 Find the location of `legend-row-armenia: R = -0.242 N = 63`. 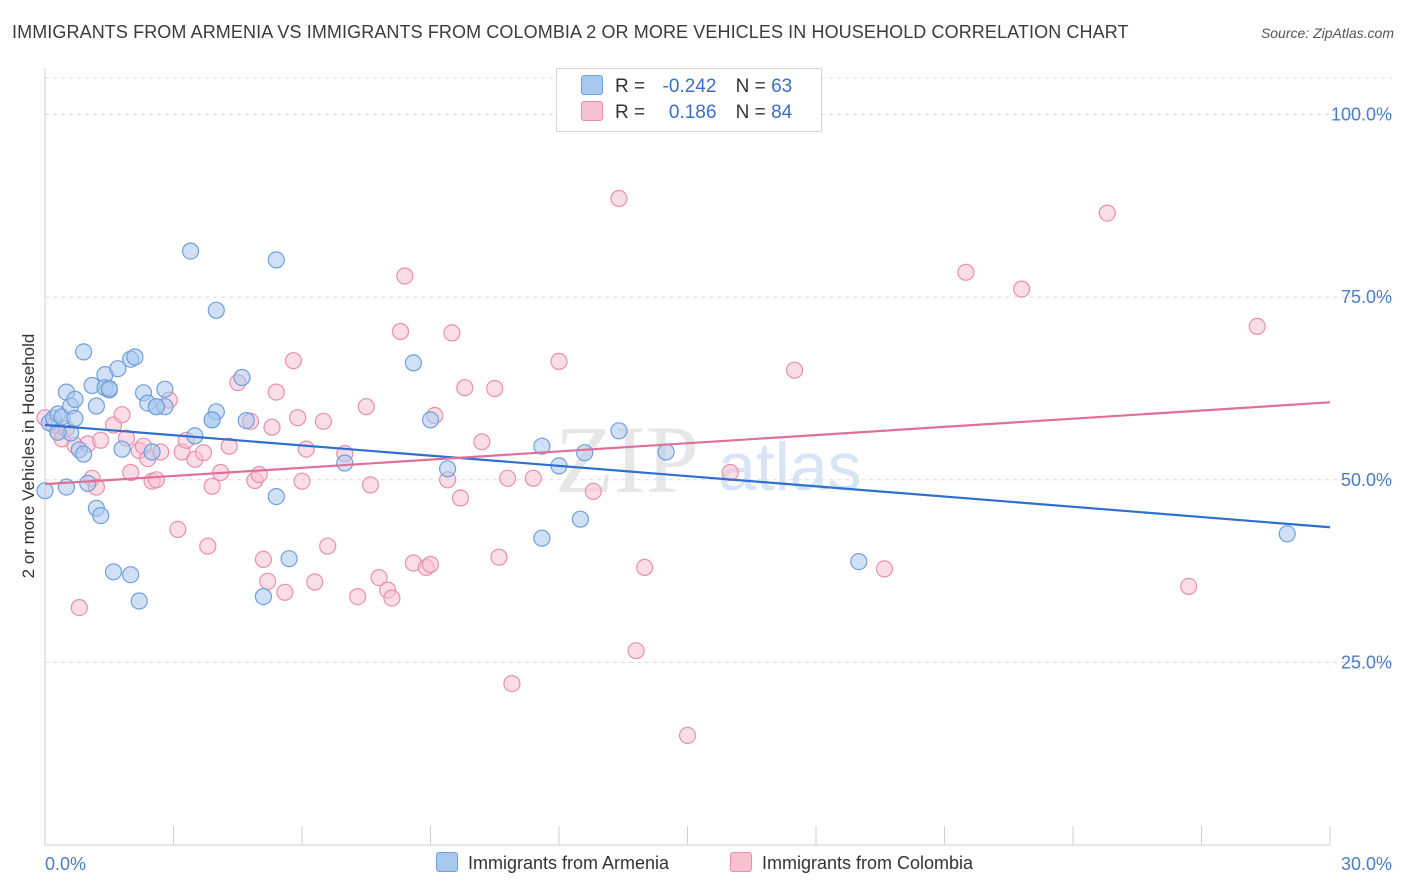

legend-row-armenia: R = -0.242 N = 63 is located at coordinates (686, 88).